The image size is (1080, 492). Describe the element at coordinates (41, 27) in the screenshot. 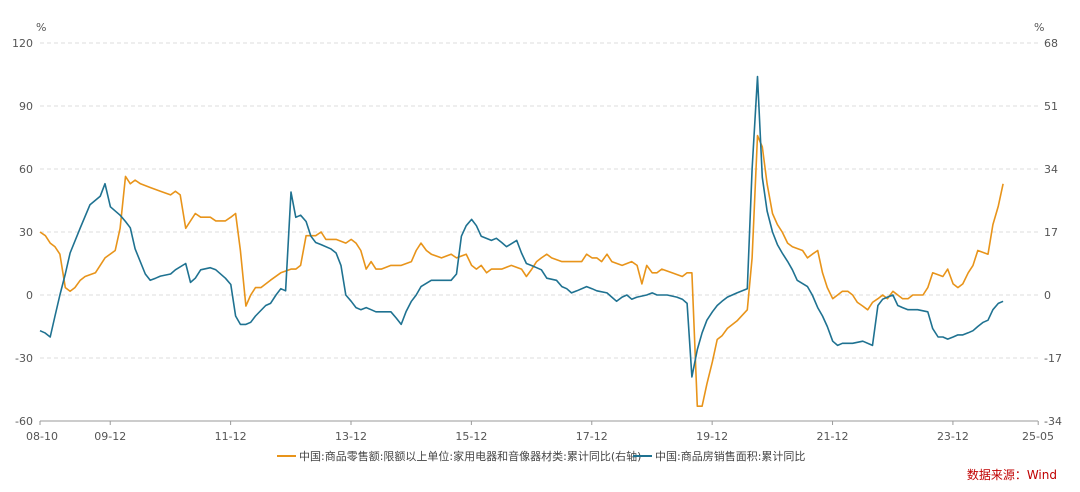

I see `left-unit: %` at that location.